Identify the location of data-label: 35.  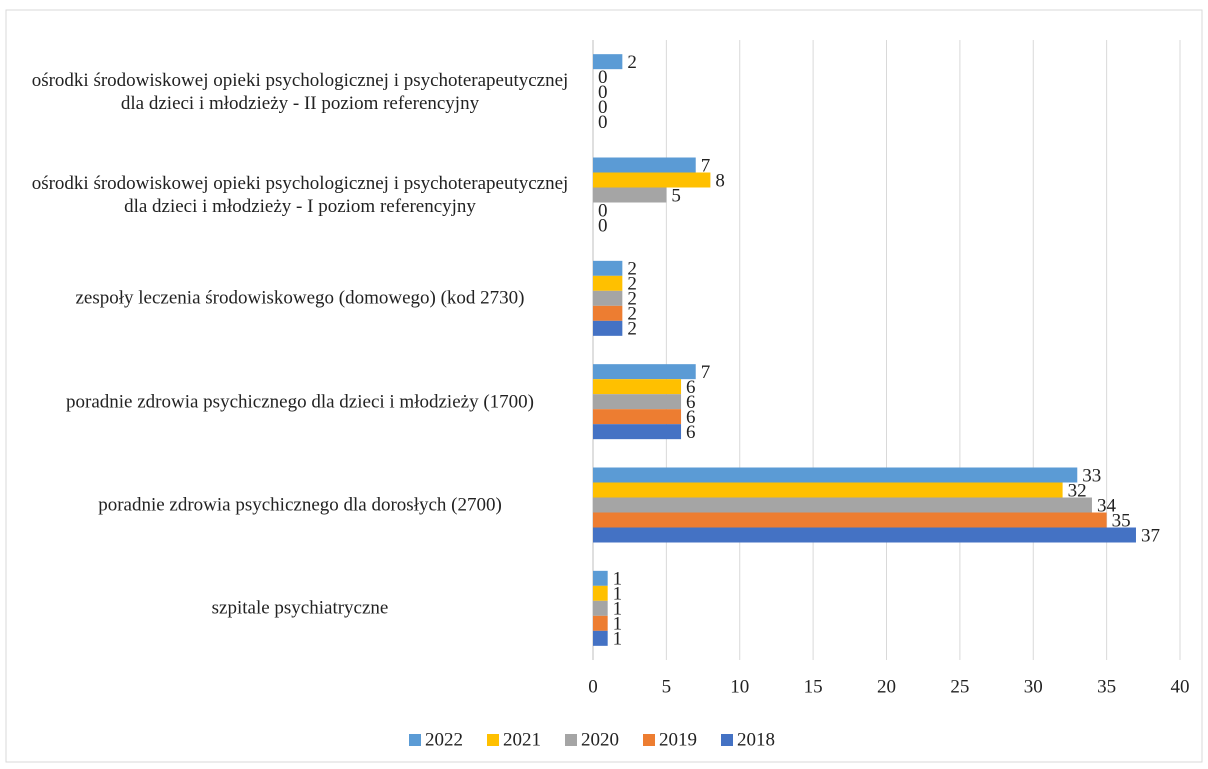
(1121, 520).